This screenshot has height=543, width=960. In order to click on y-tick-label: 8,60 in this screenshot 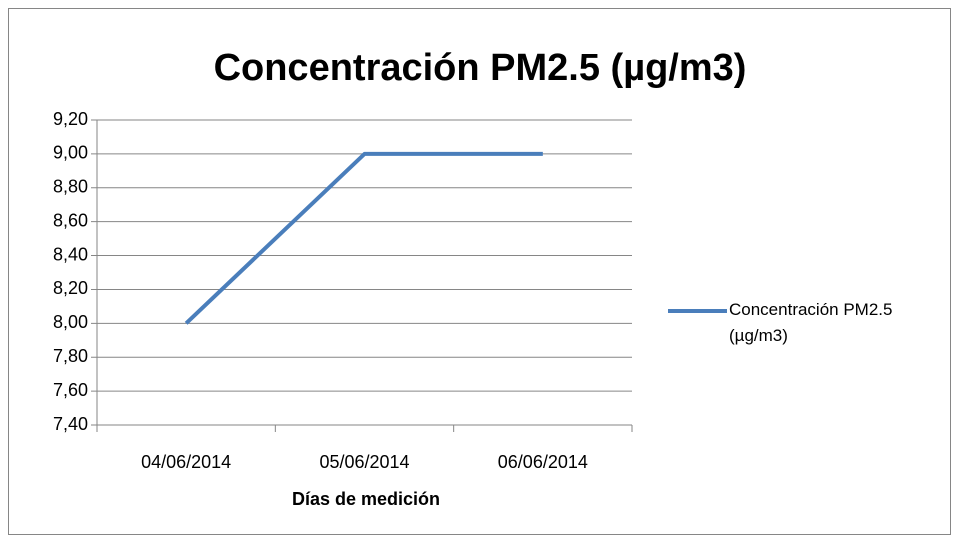, I will do `click(70, 220)`.